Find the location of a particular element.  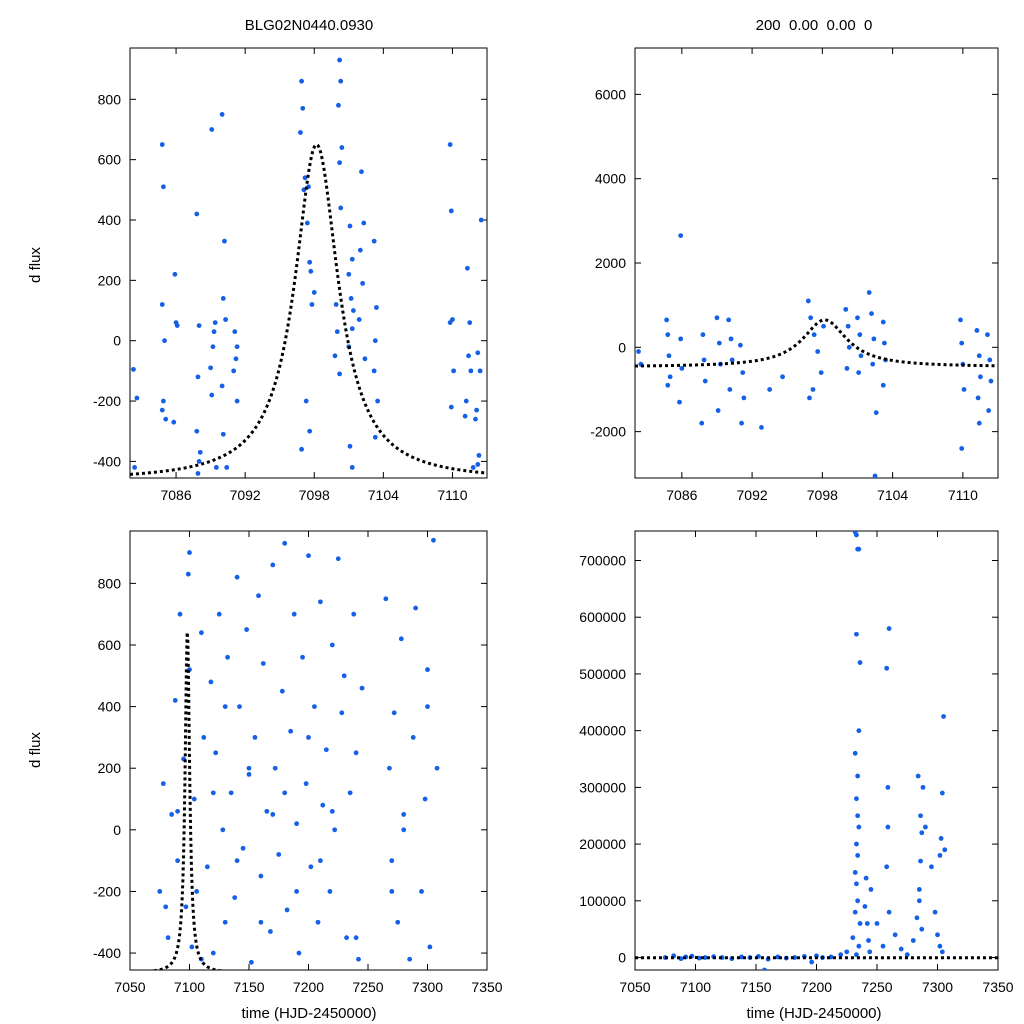

y-tick-label: -400 is located at coordinates (107, 461).